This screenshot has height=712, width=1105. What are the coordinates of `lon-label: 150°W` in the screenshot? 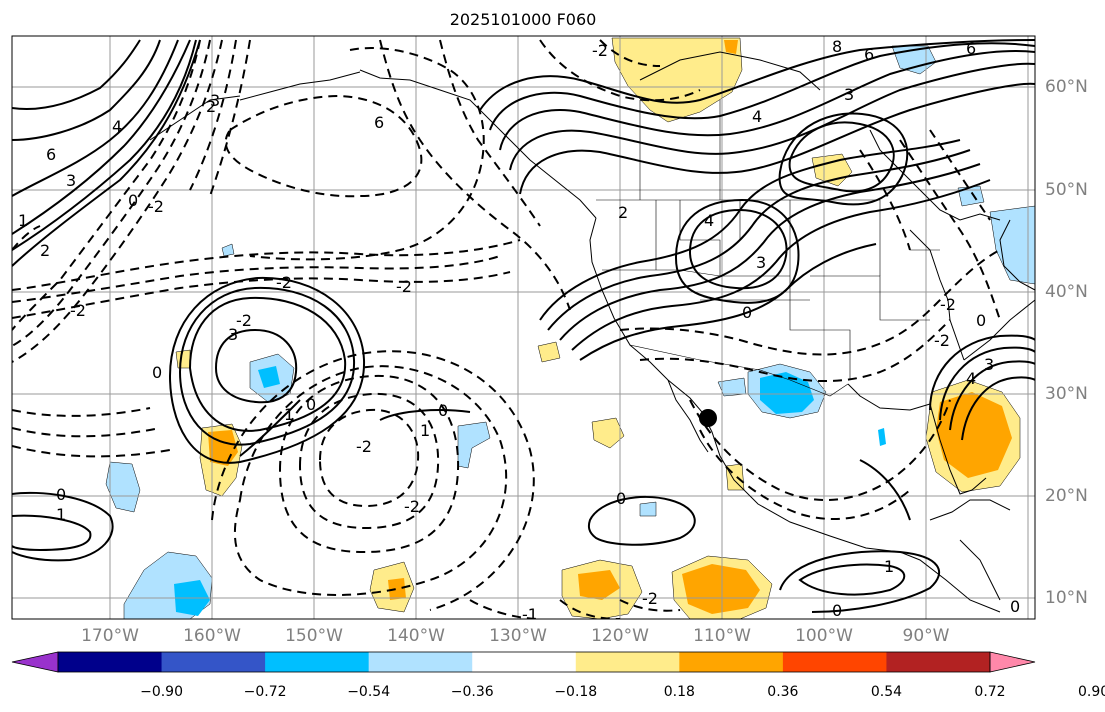 It's located at (314, 636).